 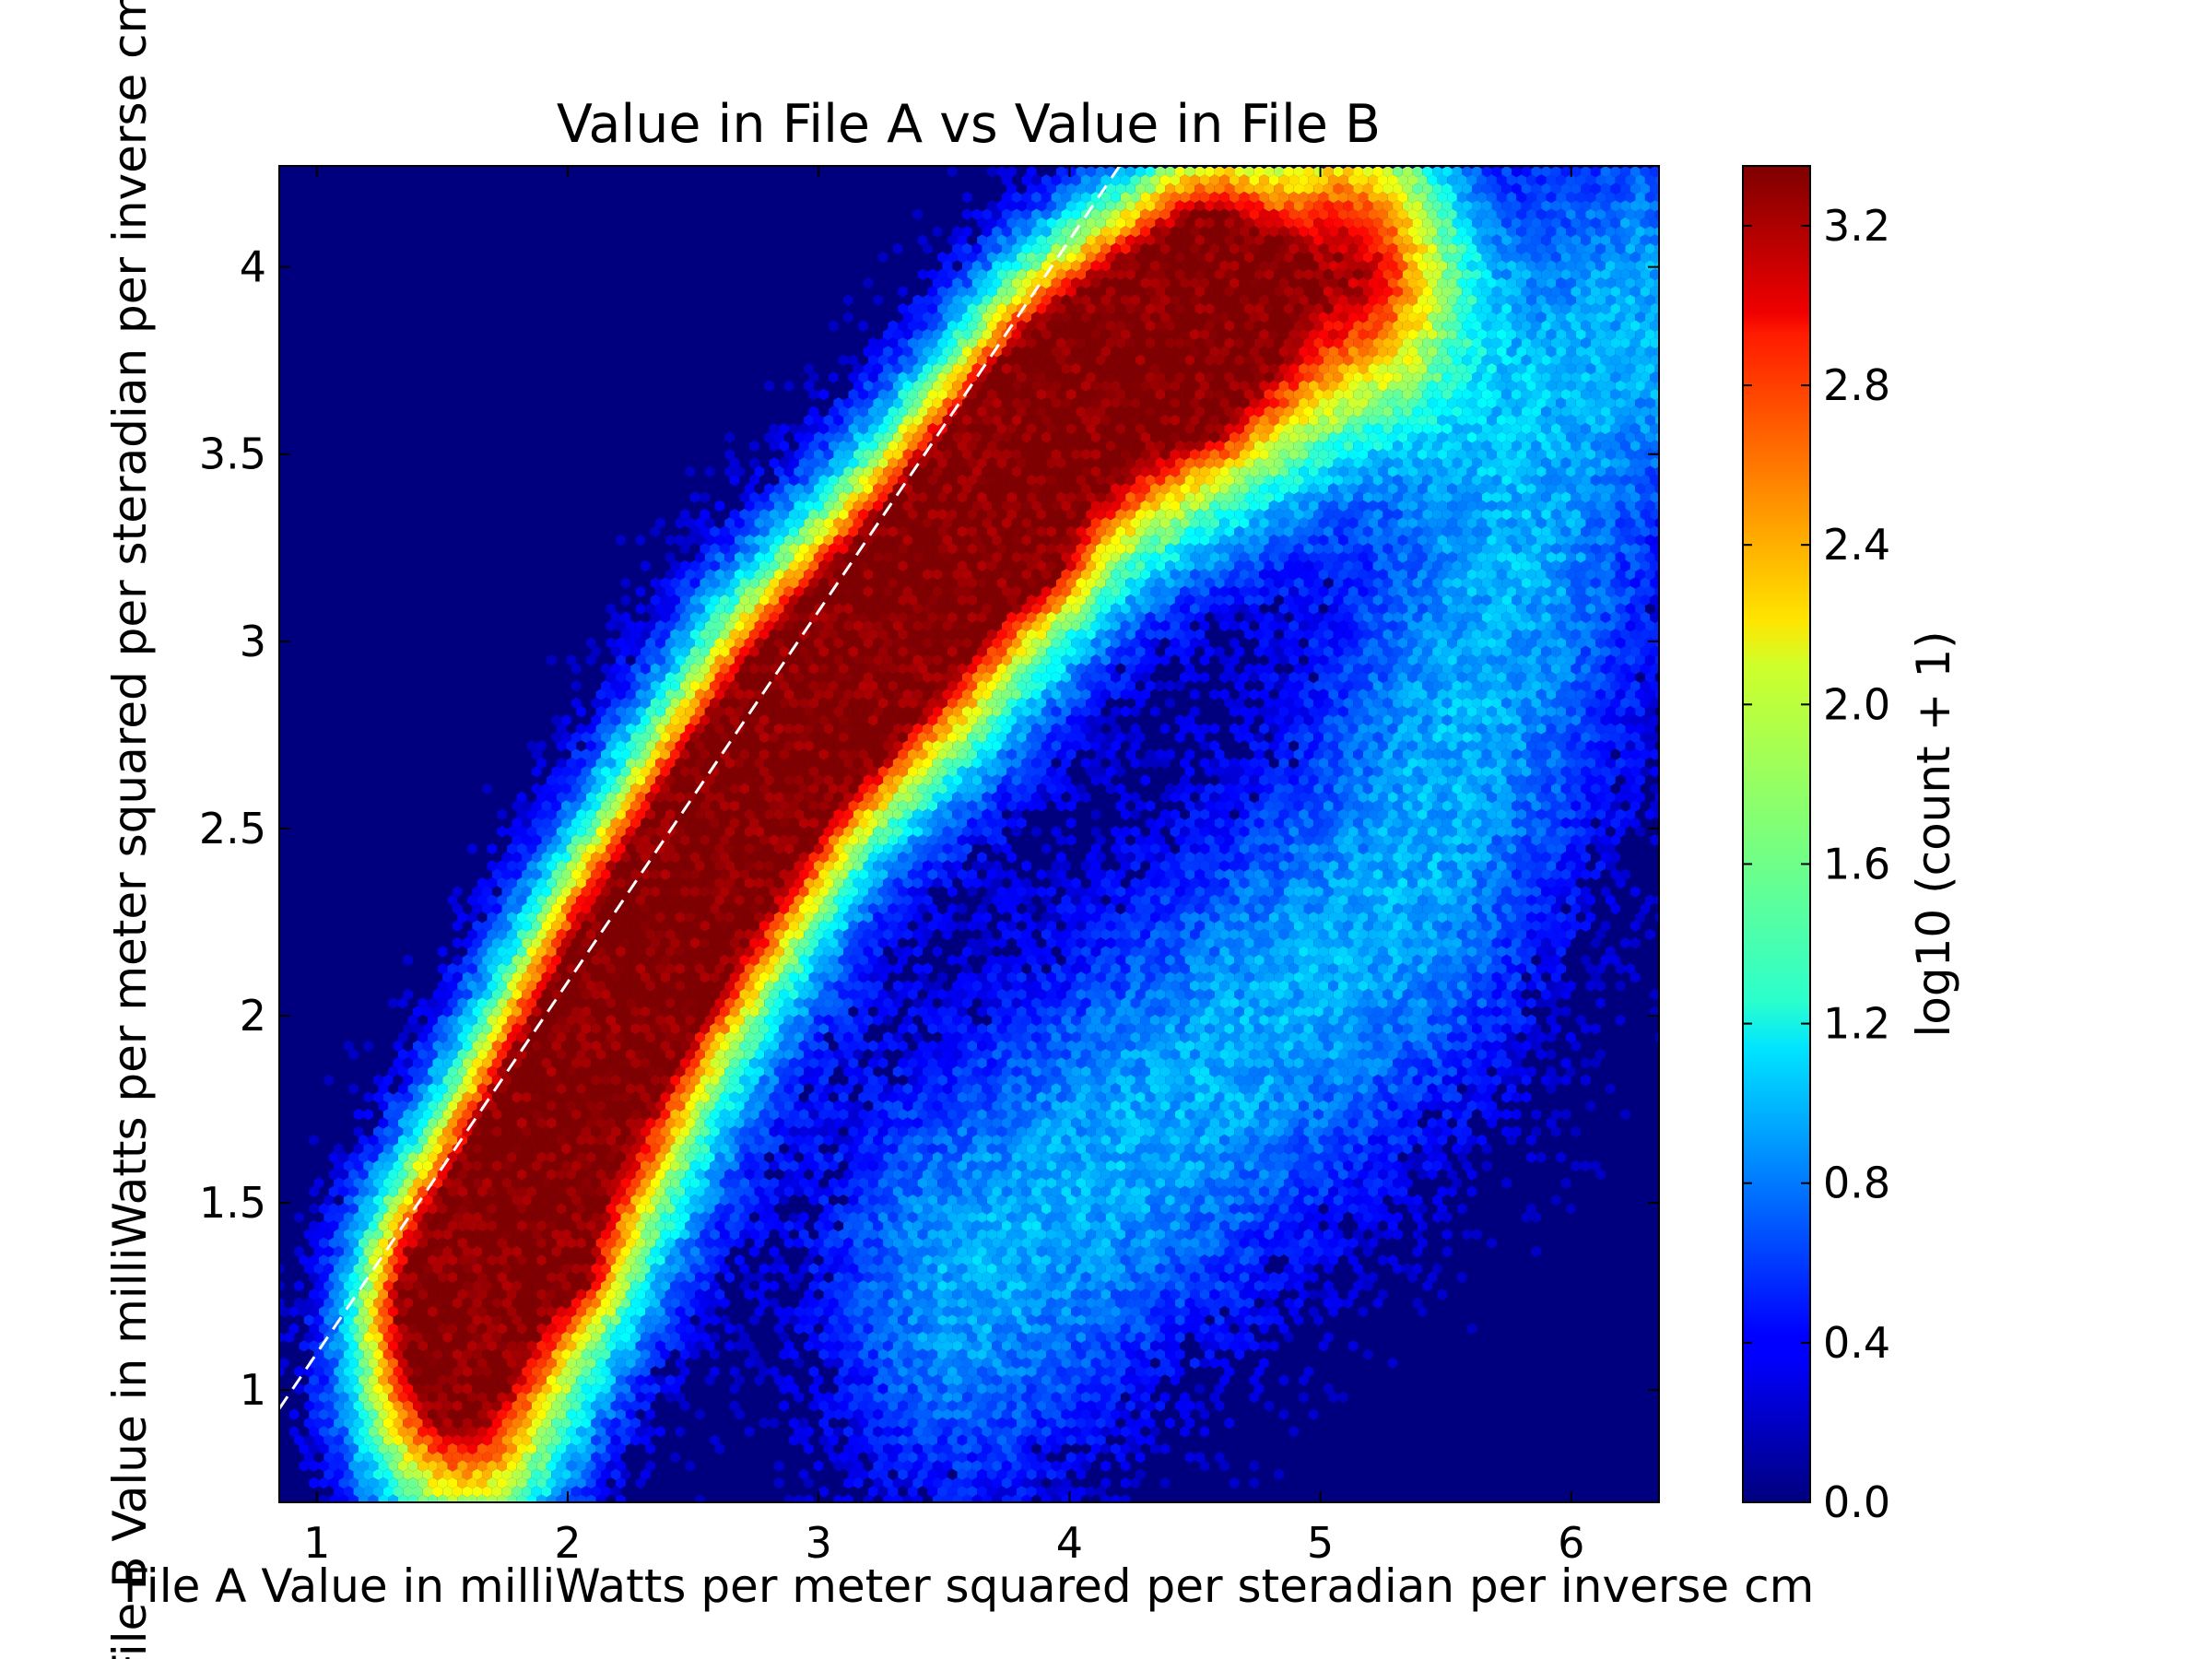 I want to click on chart-title: Value in File A vs Value in File B, so click(x=969, y=124).